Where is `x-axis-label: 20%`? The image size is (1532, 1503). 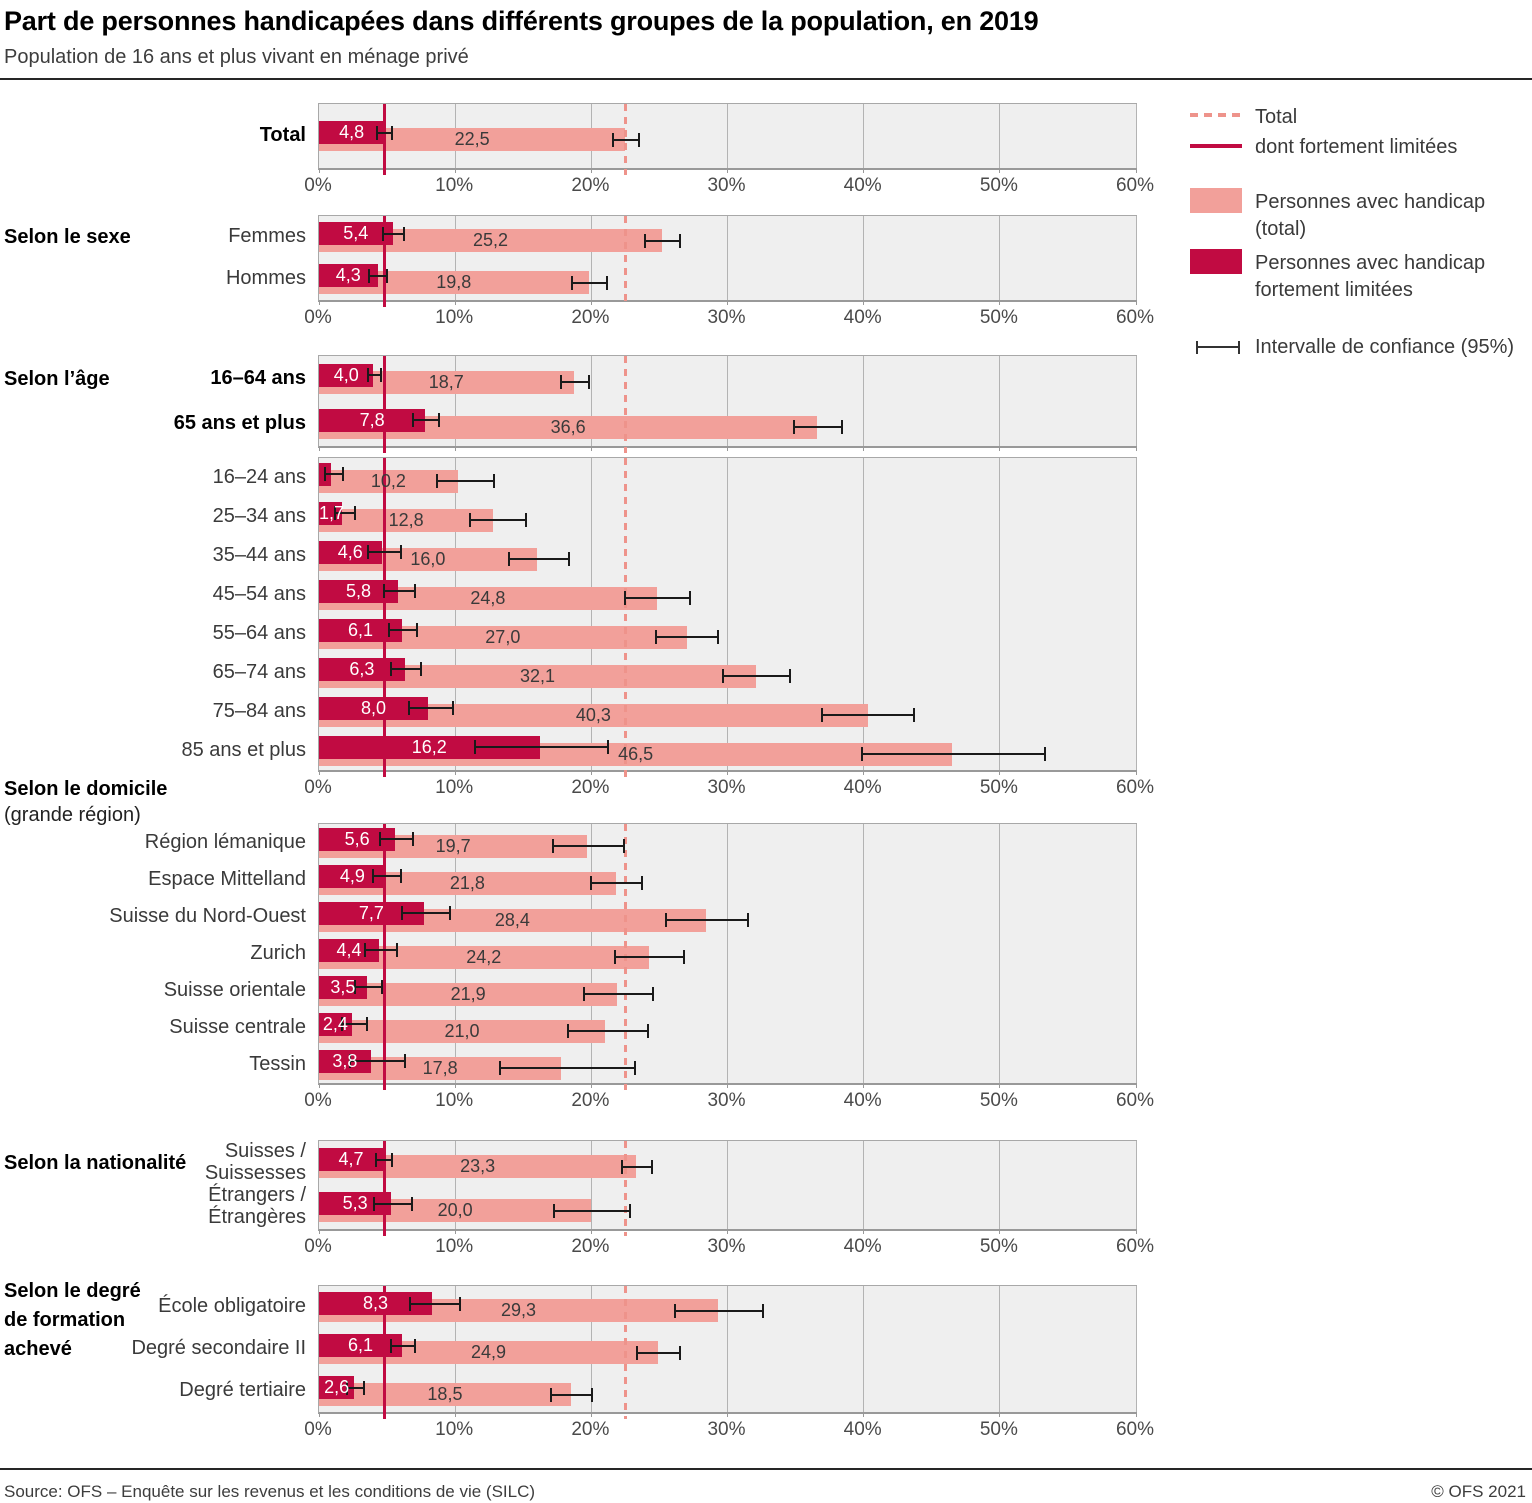
x-axis-label: 20% is located at coordinates (590, 185).